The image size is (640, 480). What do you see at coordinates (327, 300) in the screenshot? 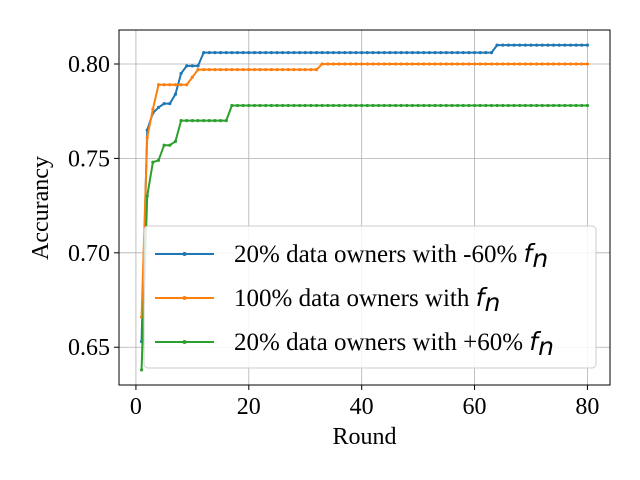
I see `legend-item: 100% data owners with fn` at bounding box center [327, 300].